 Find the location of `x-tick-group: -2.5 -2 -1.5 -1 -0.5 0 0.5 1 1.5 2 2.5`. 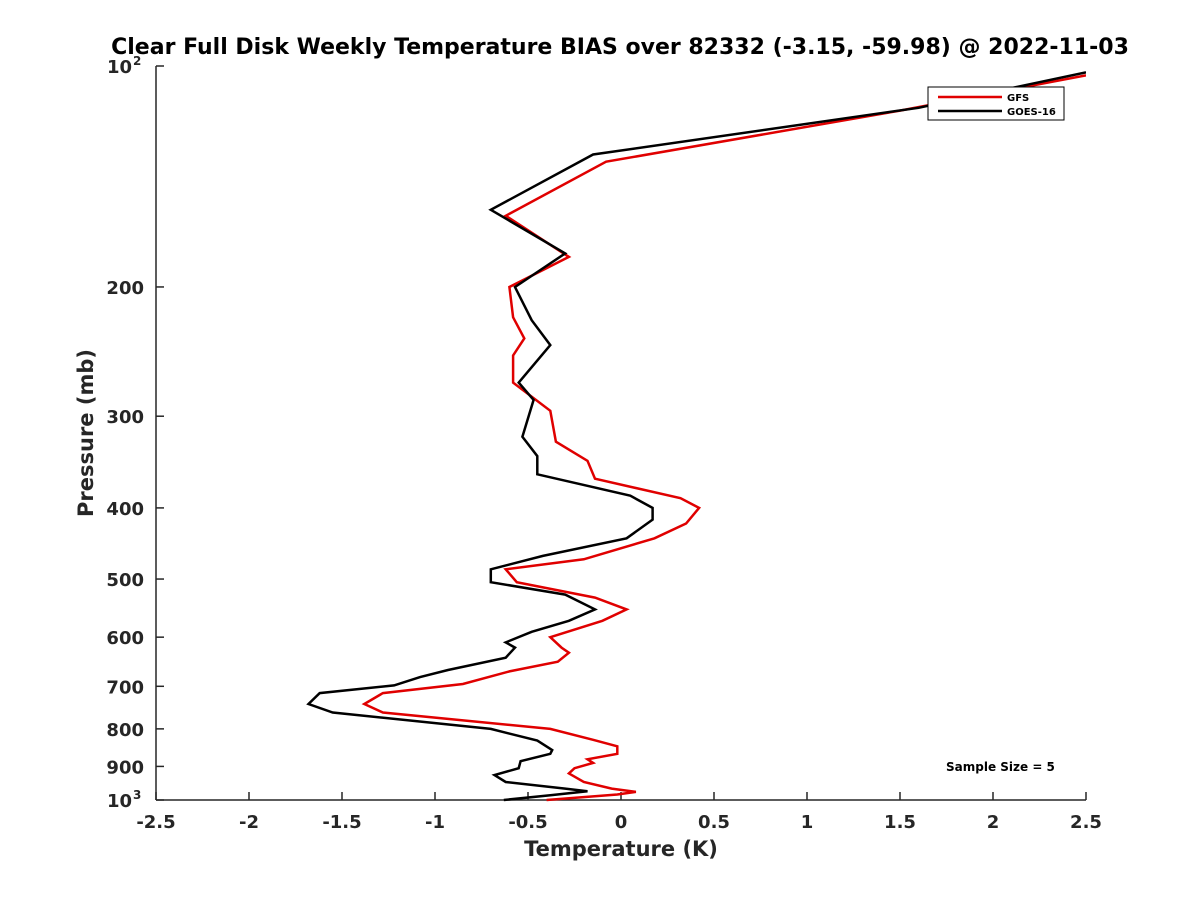

x-tick-group: -2.5 -2 -1.5 -1 -0.5 0 0.5 1 1.5 2 2.5 is located at coordinates (619, 812).